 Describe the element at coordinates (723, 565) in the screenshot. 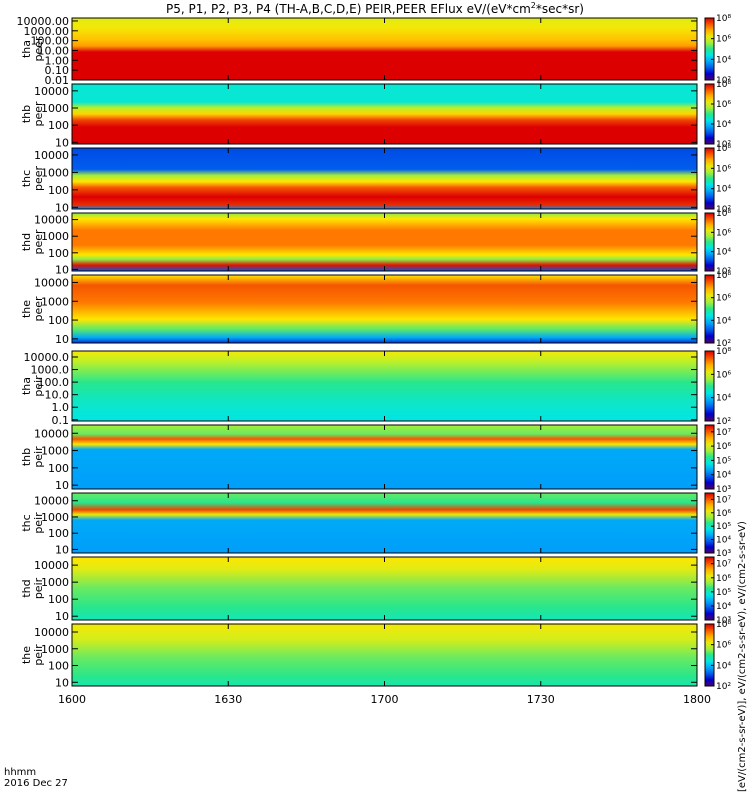

I see `colorbar-tick-label: 10⁷` at that location.